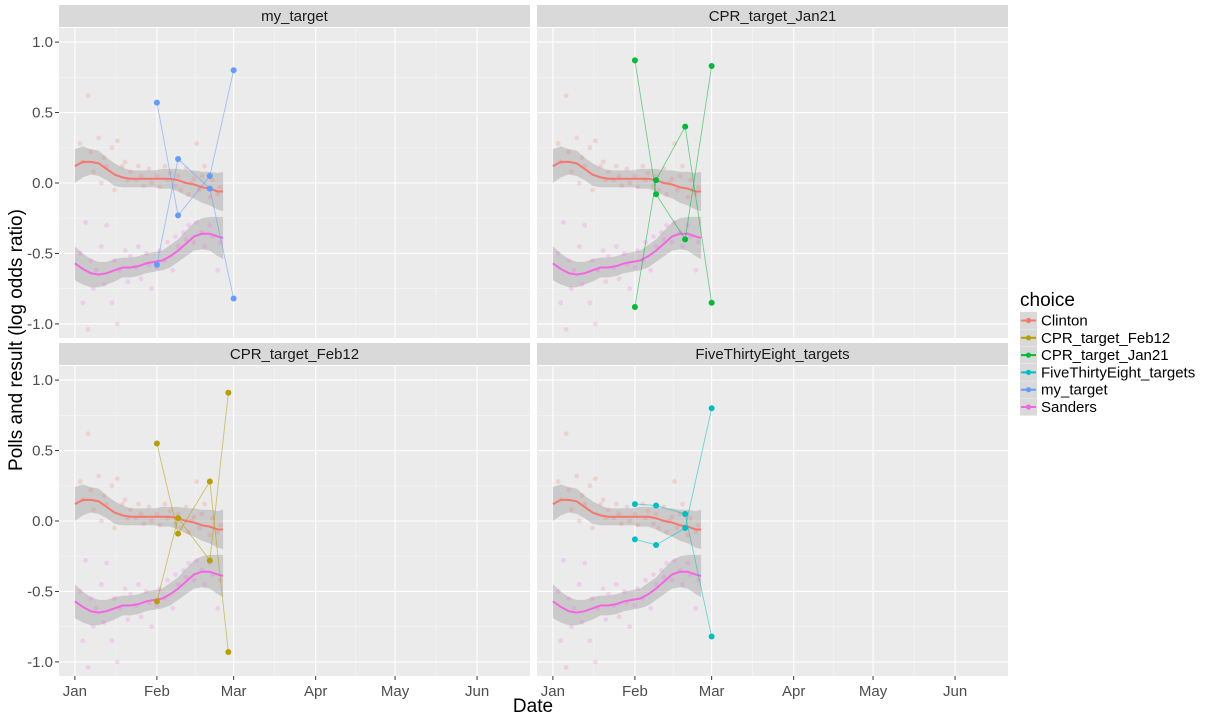 This screenshot has height=720, width=1224. Describe the element at coordinates (1105, 338) in the screenshot. I see `legend-label: CPR_target_Feb12` at that location.